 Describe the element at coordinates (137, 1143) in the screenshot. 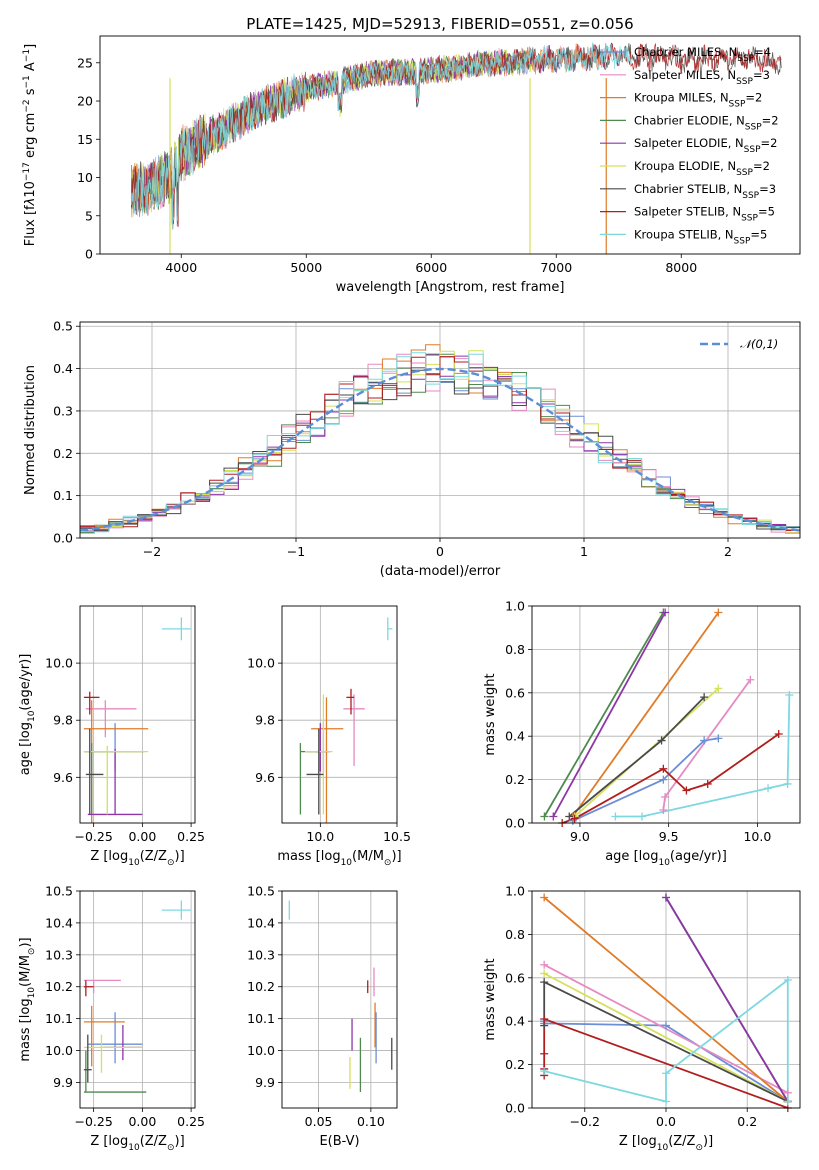

I see `x-axis-label: Z [log10(Z/Z⊙)]` at that location.